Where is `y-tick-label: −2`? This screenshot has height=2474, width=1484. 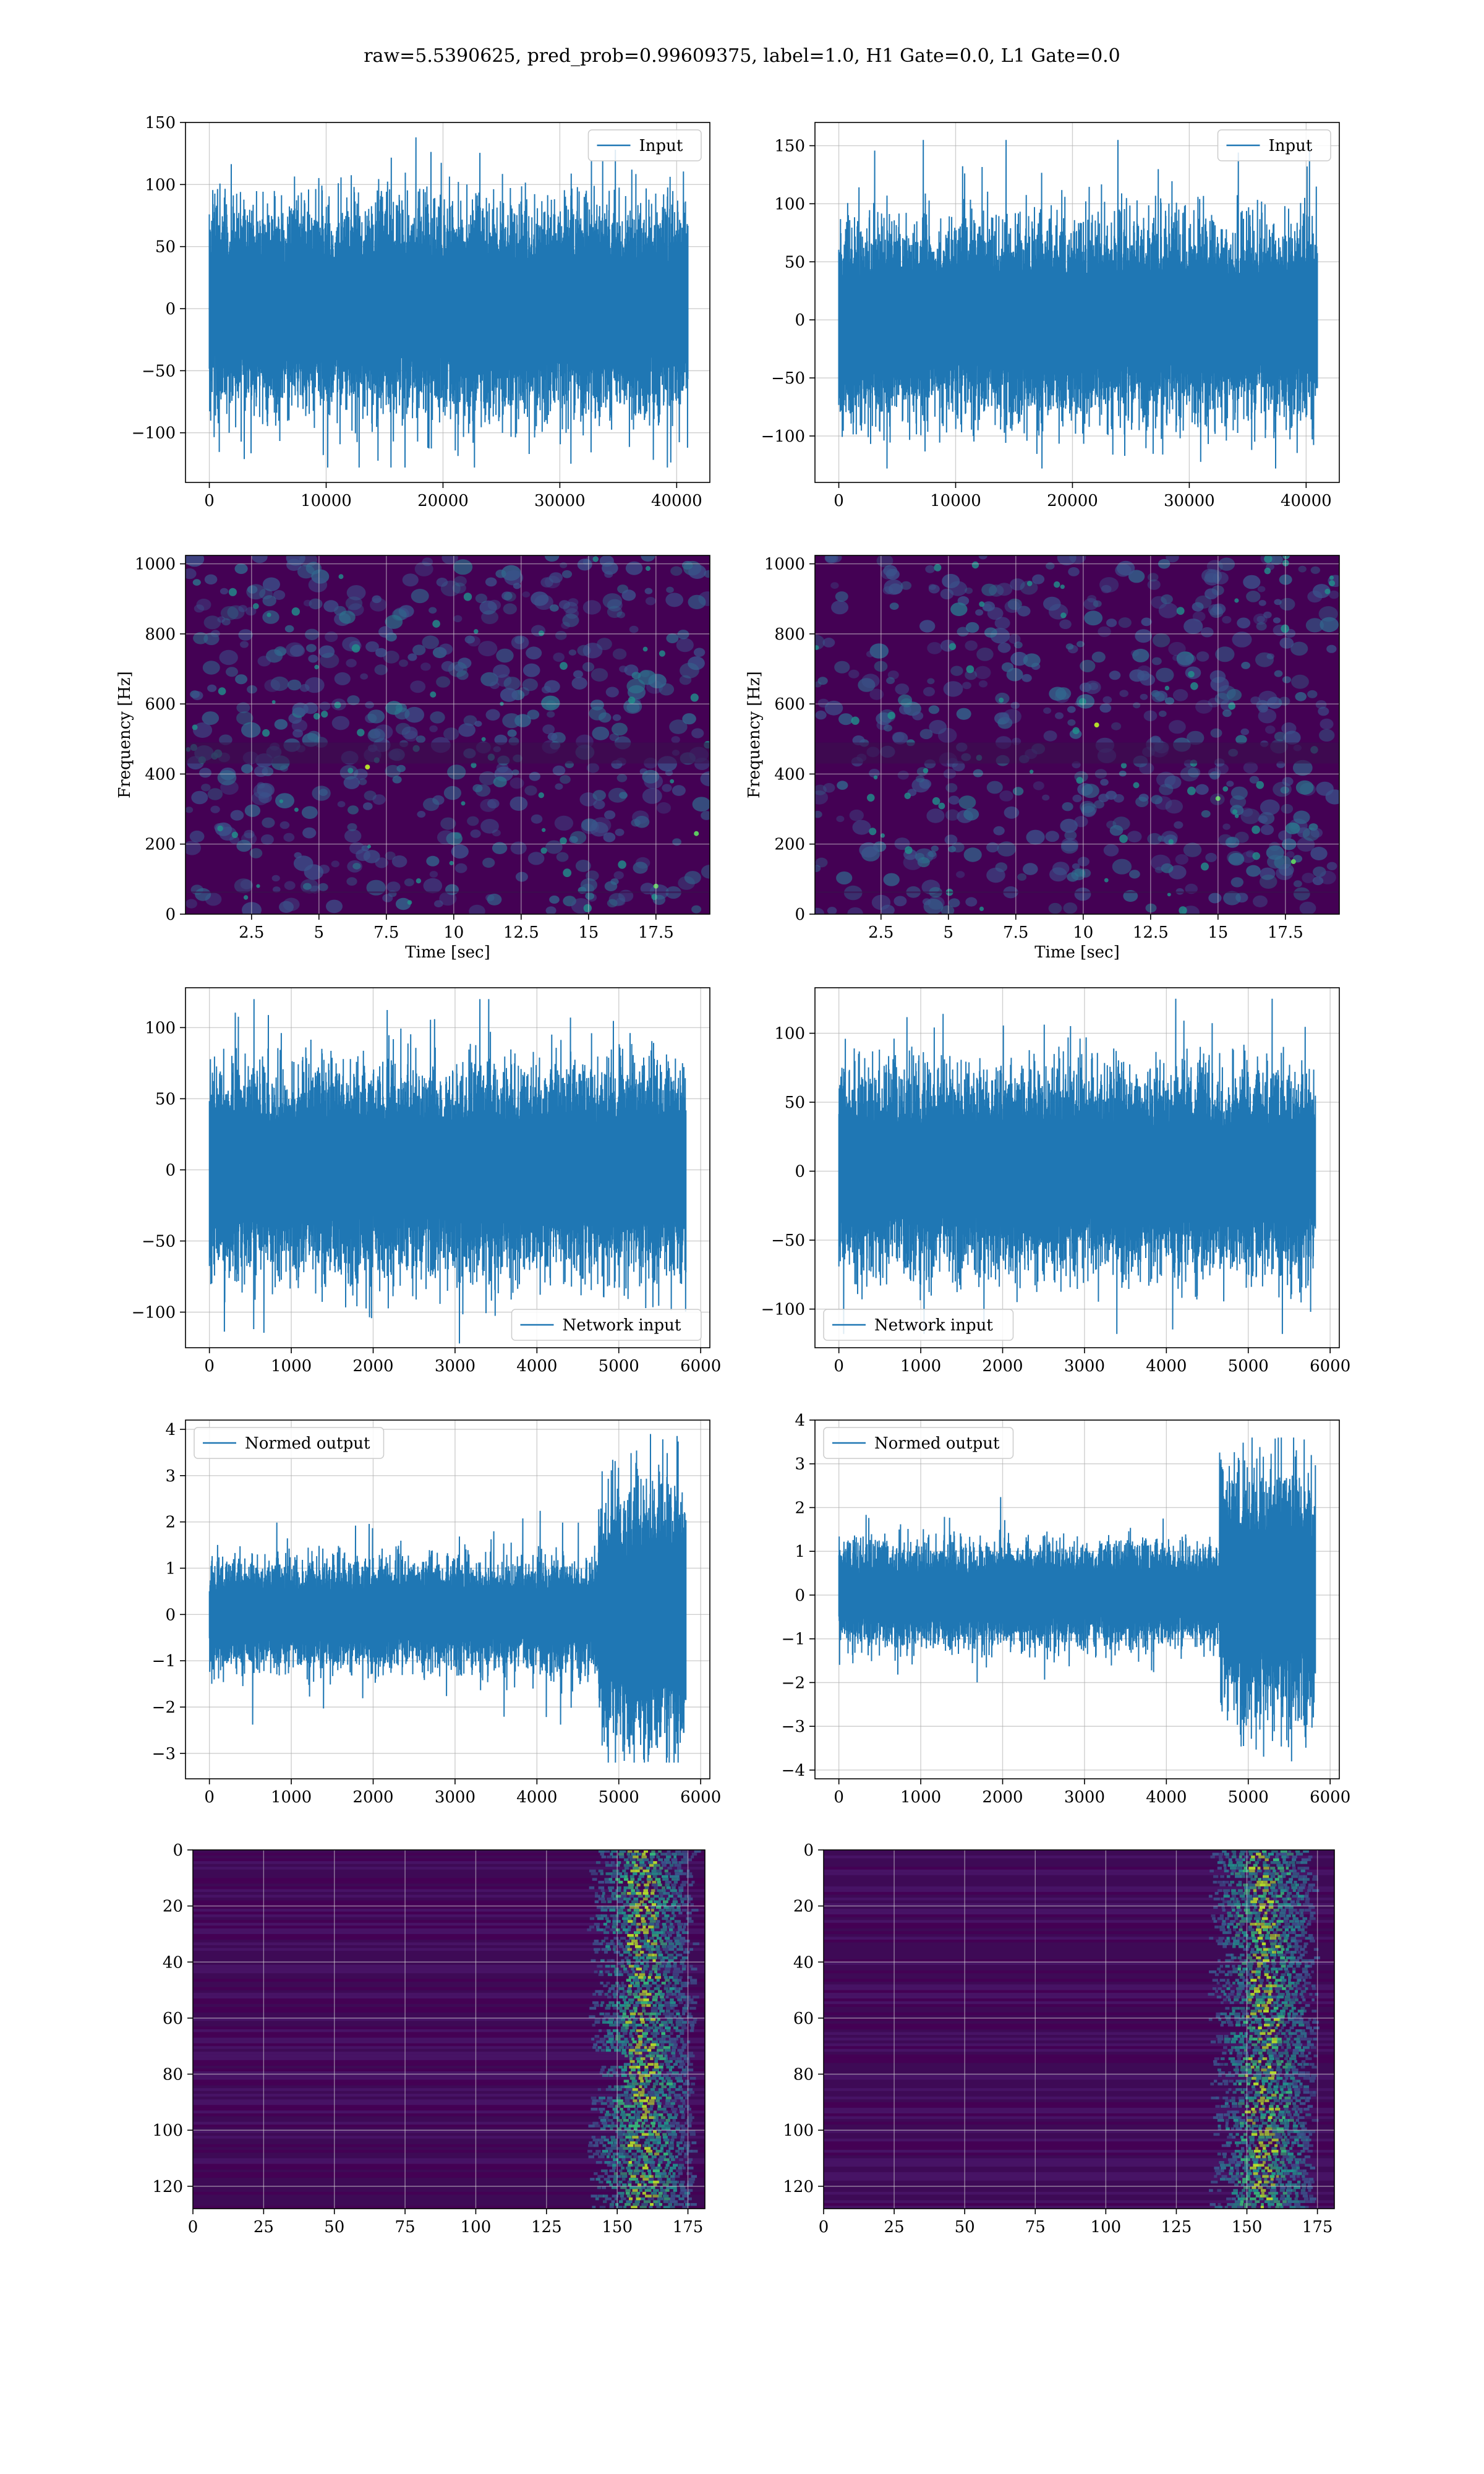 y-tick-label: −2 is located at coordinates (164, 1707).